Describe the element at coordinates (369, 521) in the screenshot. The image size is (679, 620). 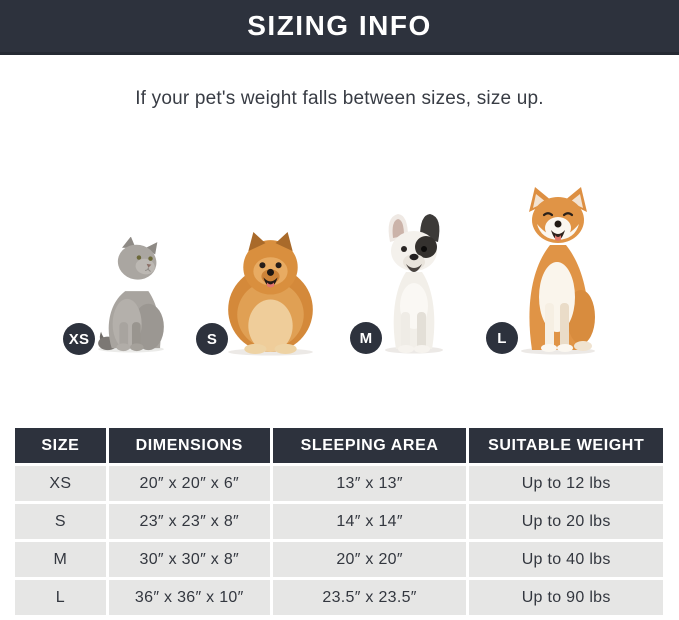
I see `cell-sleeping-area: 14″ x 14″` at that location.